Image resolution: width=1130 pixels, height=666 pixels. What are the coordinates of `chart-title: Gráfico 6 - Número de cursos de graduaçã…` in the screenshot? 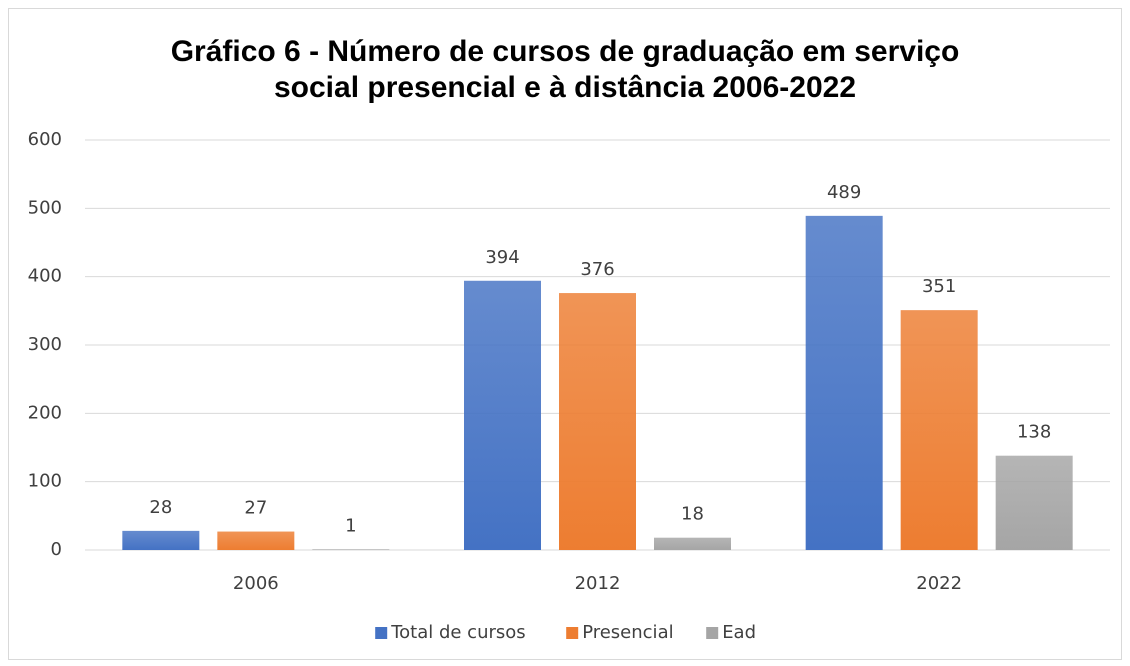 It's located at (565, 69).